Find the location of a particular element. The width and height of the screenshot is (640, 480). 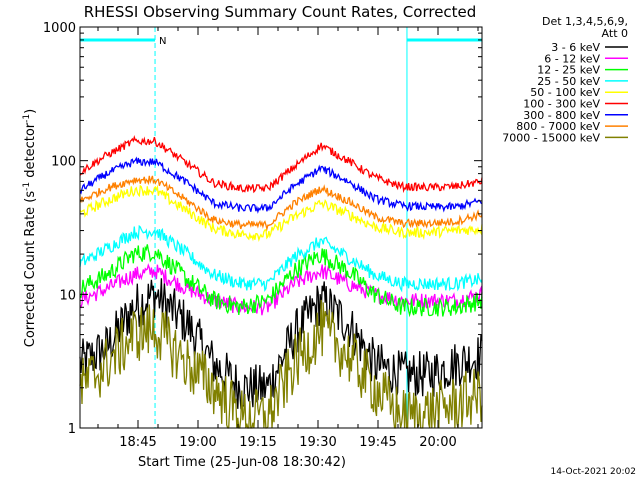

x-tick-label: 20:00 is located at coordinates (437, 442).